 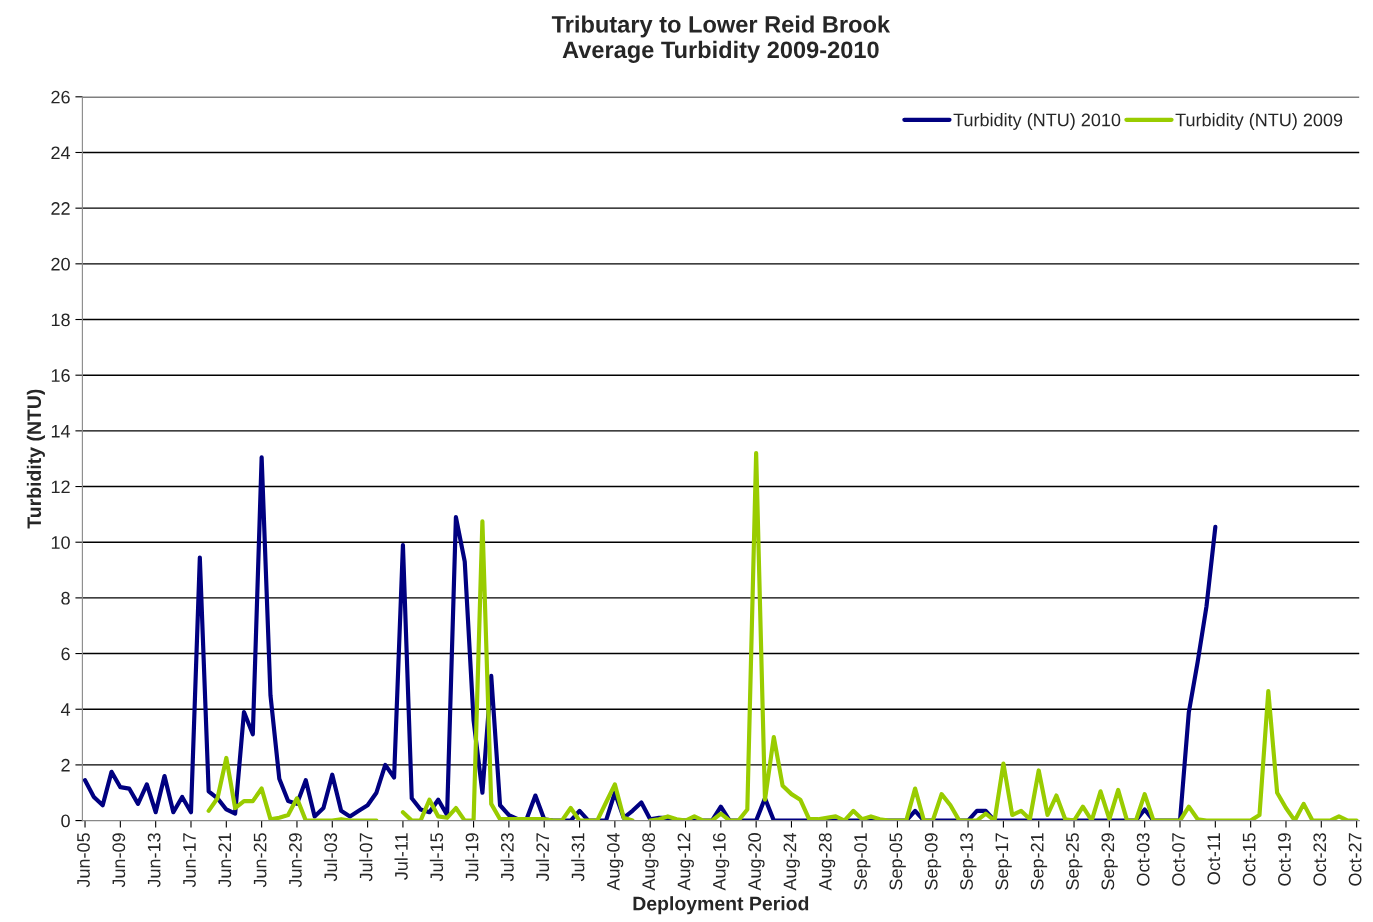 What do you see at coordinates (61, 153) in the screenshot?
I see `y-tick-label: 24` at bounding box center [61, 153].